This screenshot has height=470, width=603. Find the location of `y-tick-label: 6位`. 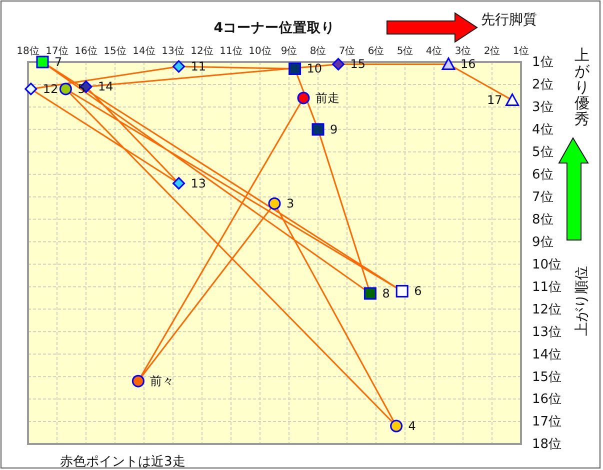

y-tick-label: 6位 is located at coordinates (543, 175).